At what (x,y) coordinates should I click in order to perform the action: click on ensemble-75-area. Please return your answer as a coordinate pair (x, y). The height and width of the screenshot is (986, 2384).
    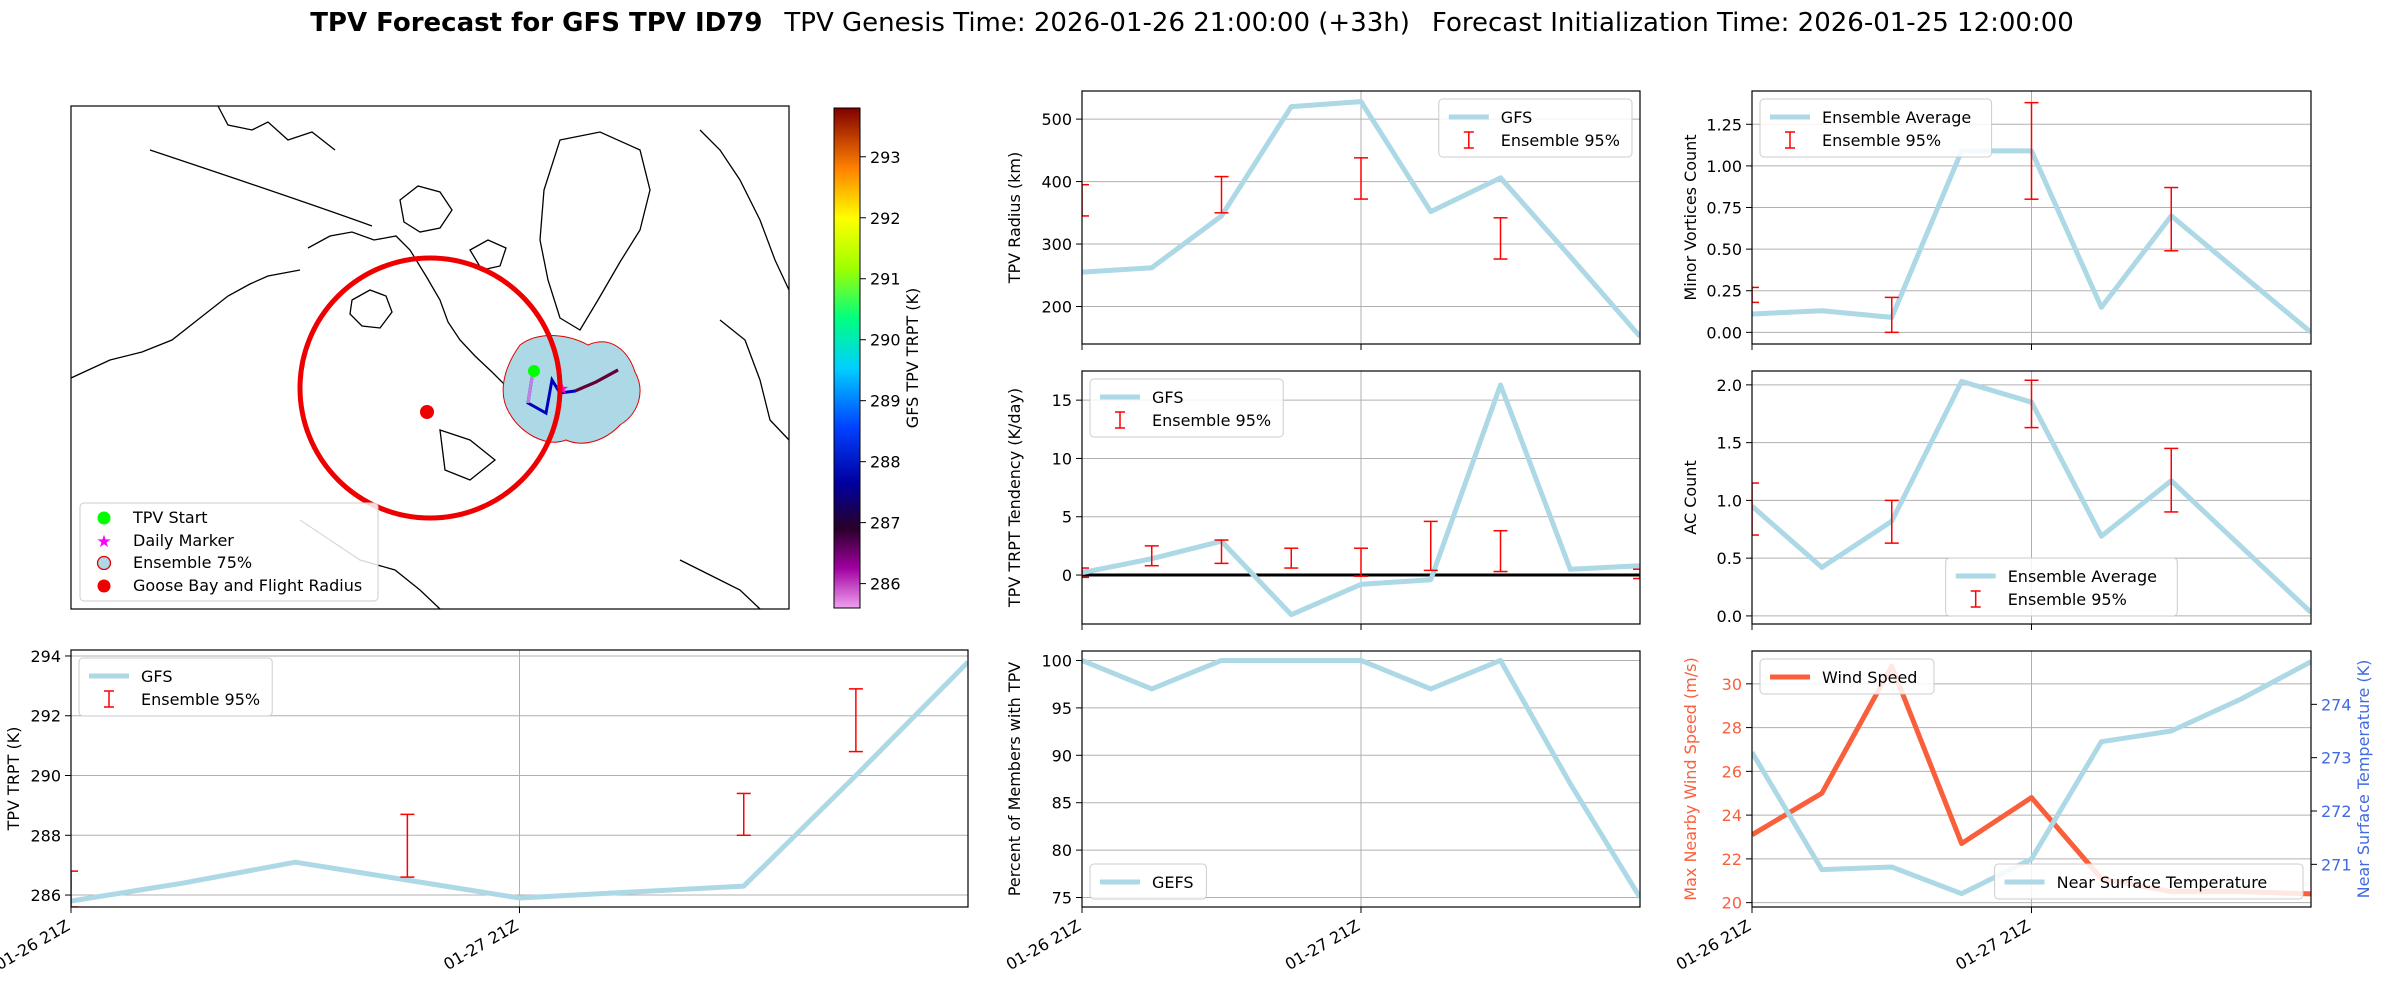
    Looking at the image, I should click on (571, 389).